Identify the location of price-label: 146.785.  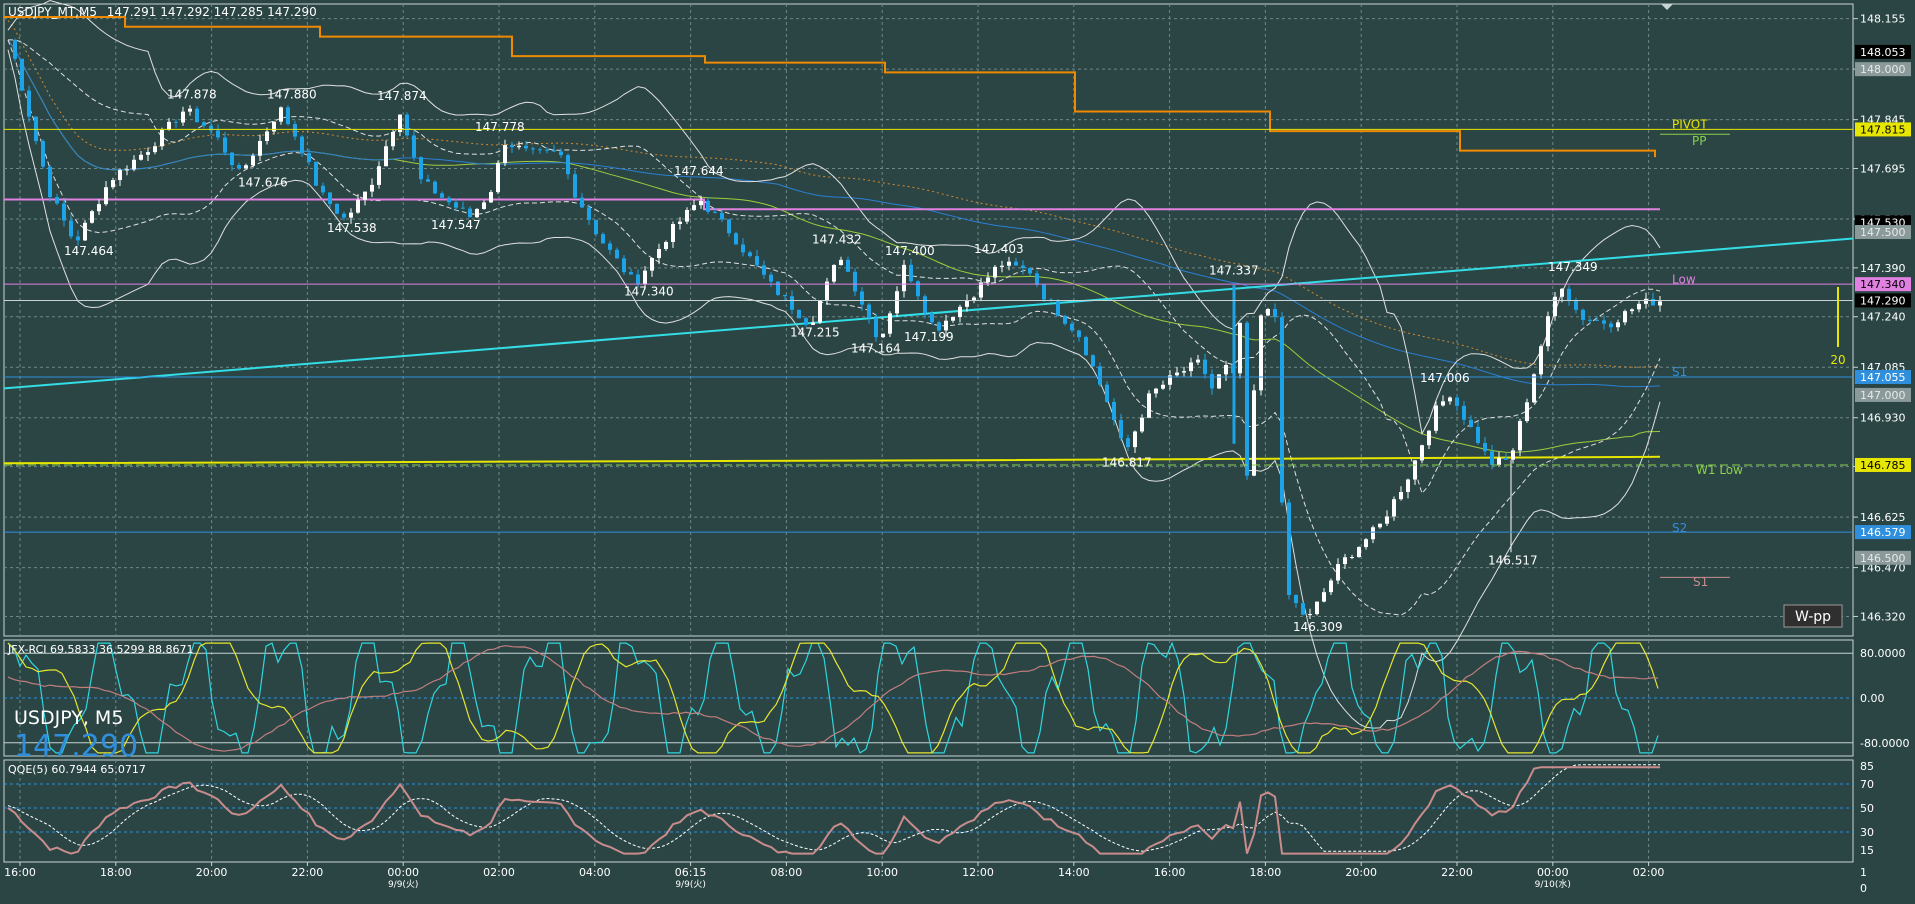
(1883, 465).